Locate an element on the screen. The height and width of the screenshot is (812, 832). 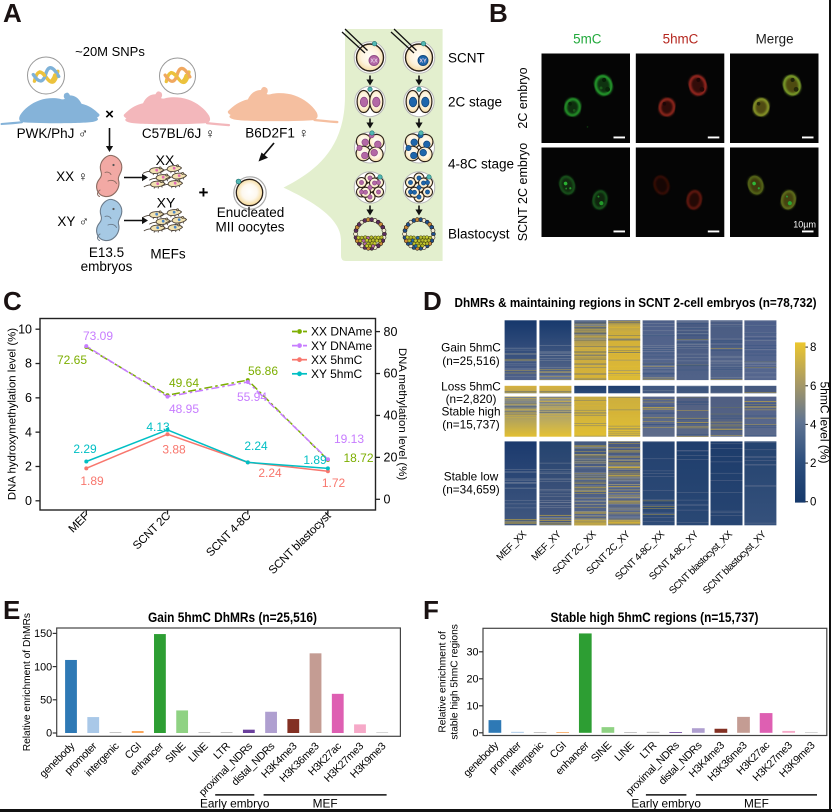
svg-text: MEF_XY is located at coordinates (547, 546).